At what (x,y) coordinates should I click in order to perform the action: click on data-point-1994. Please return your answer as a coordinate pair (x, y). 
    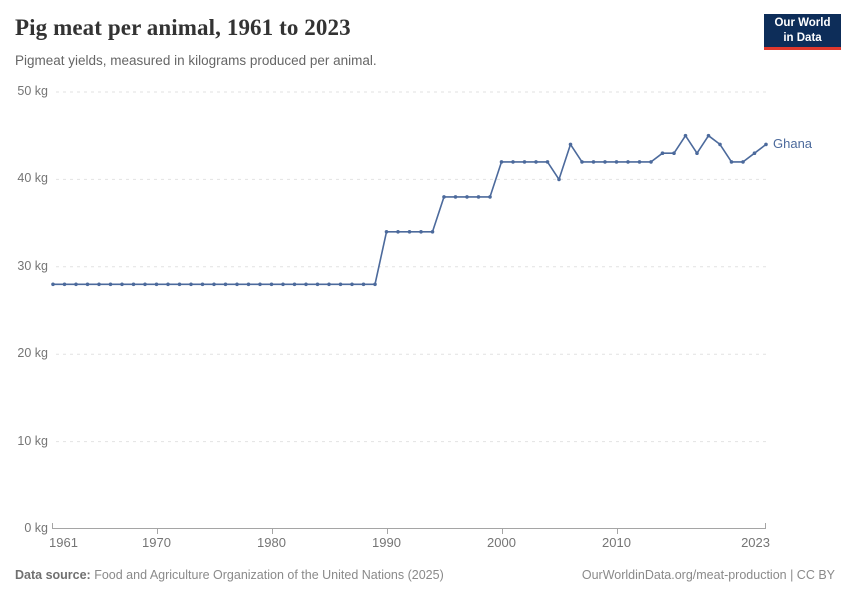
    Looking at the image, I should click on (432, 232).